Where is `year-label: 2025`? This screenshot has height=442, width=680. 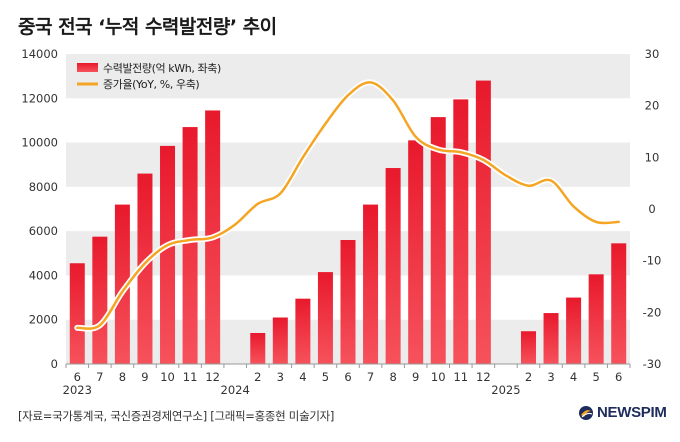
year-label: 2025 is located at coordinates (505, 390).